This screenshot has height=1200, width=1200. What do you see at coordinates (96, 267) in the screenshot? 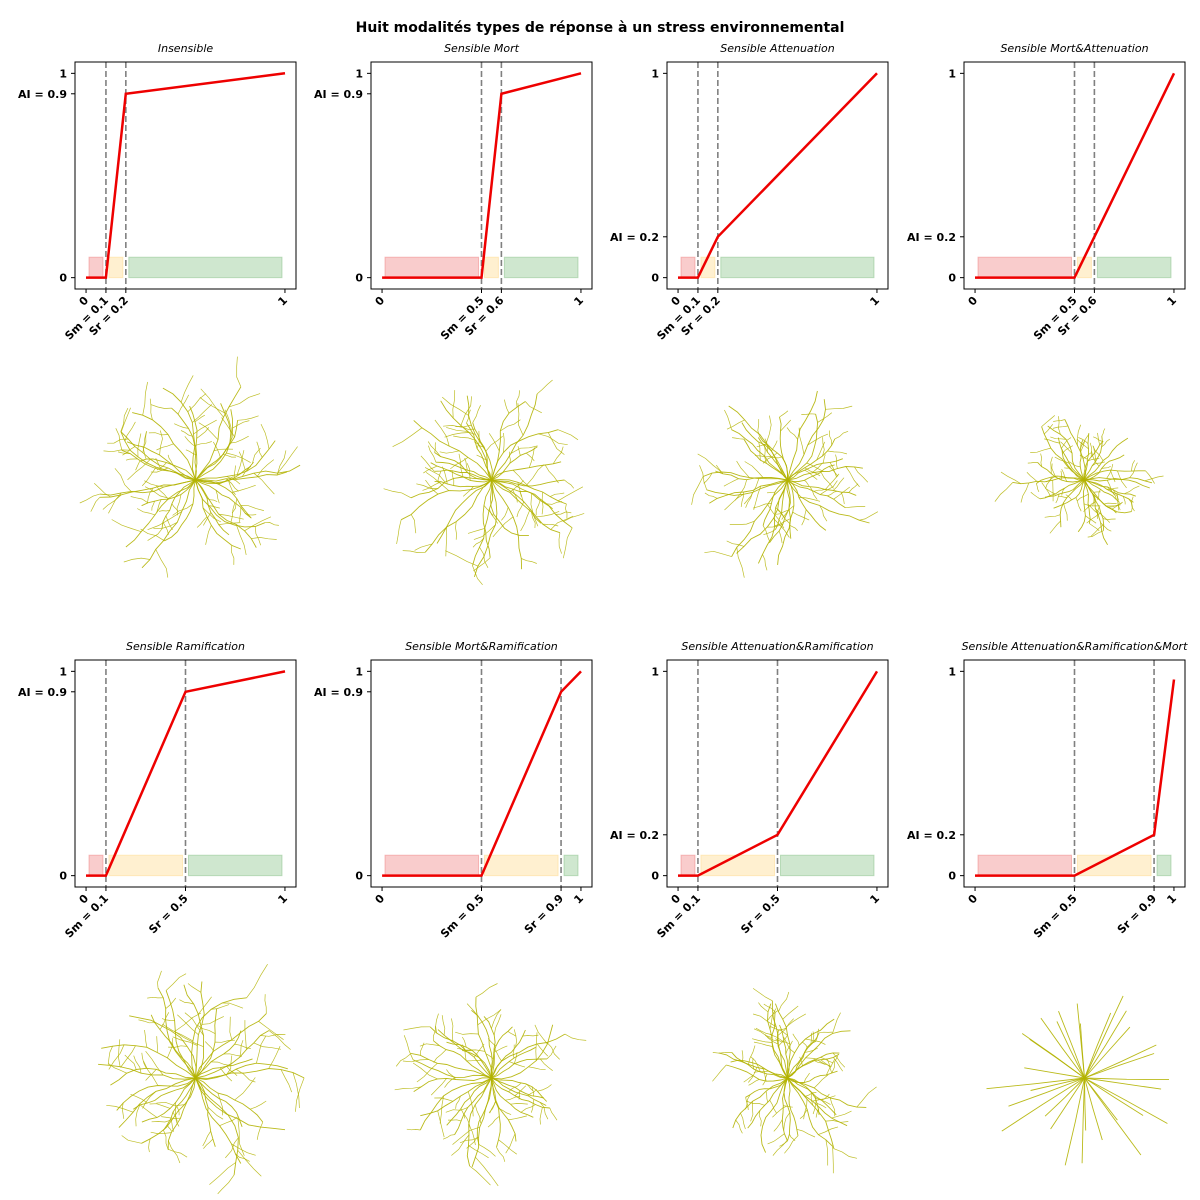
I see `zone-mort-band` at bounding box center [96, 267].